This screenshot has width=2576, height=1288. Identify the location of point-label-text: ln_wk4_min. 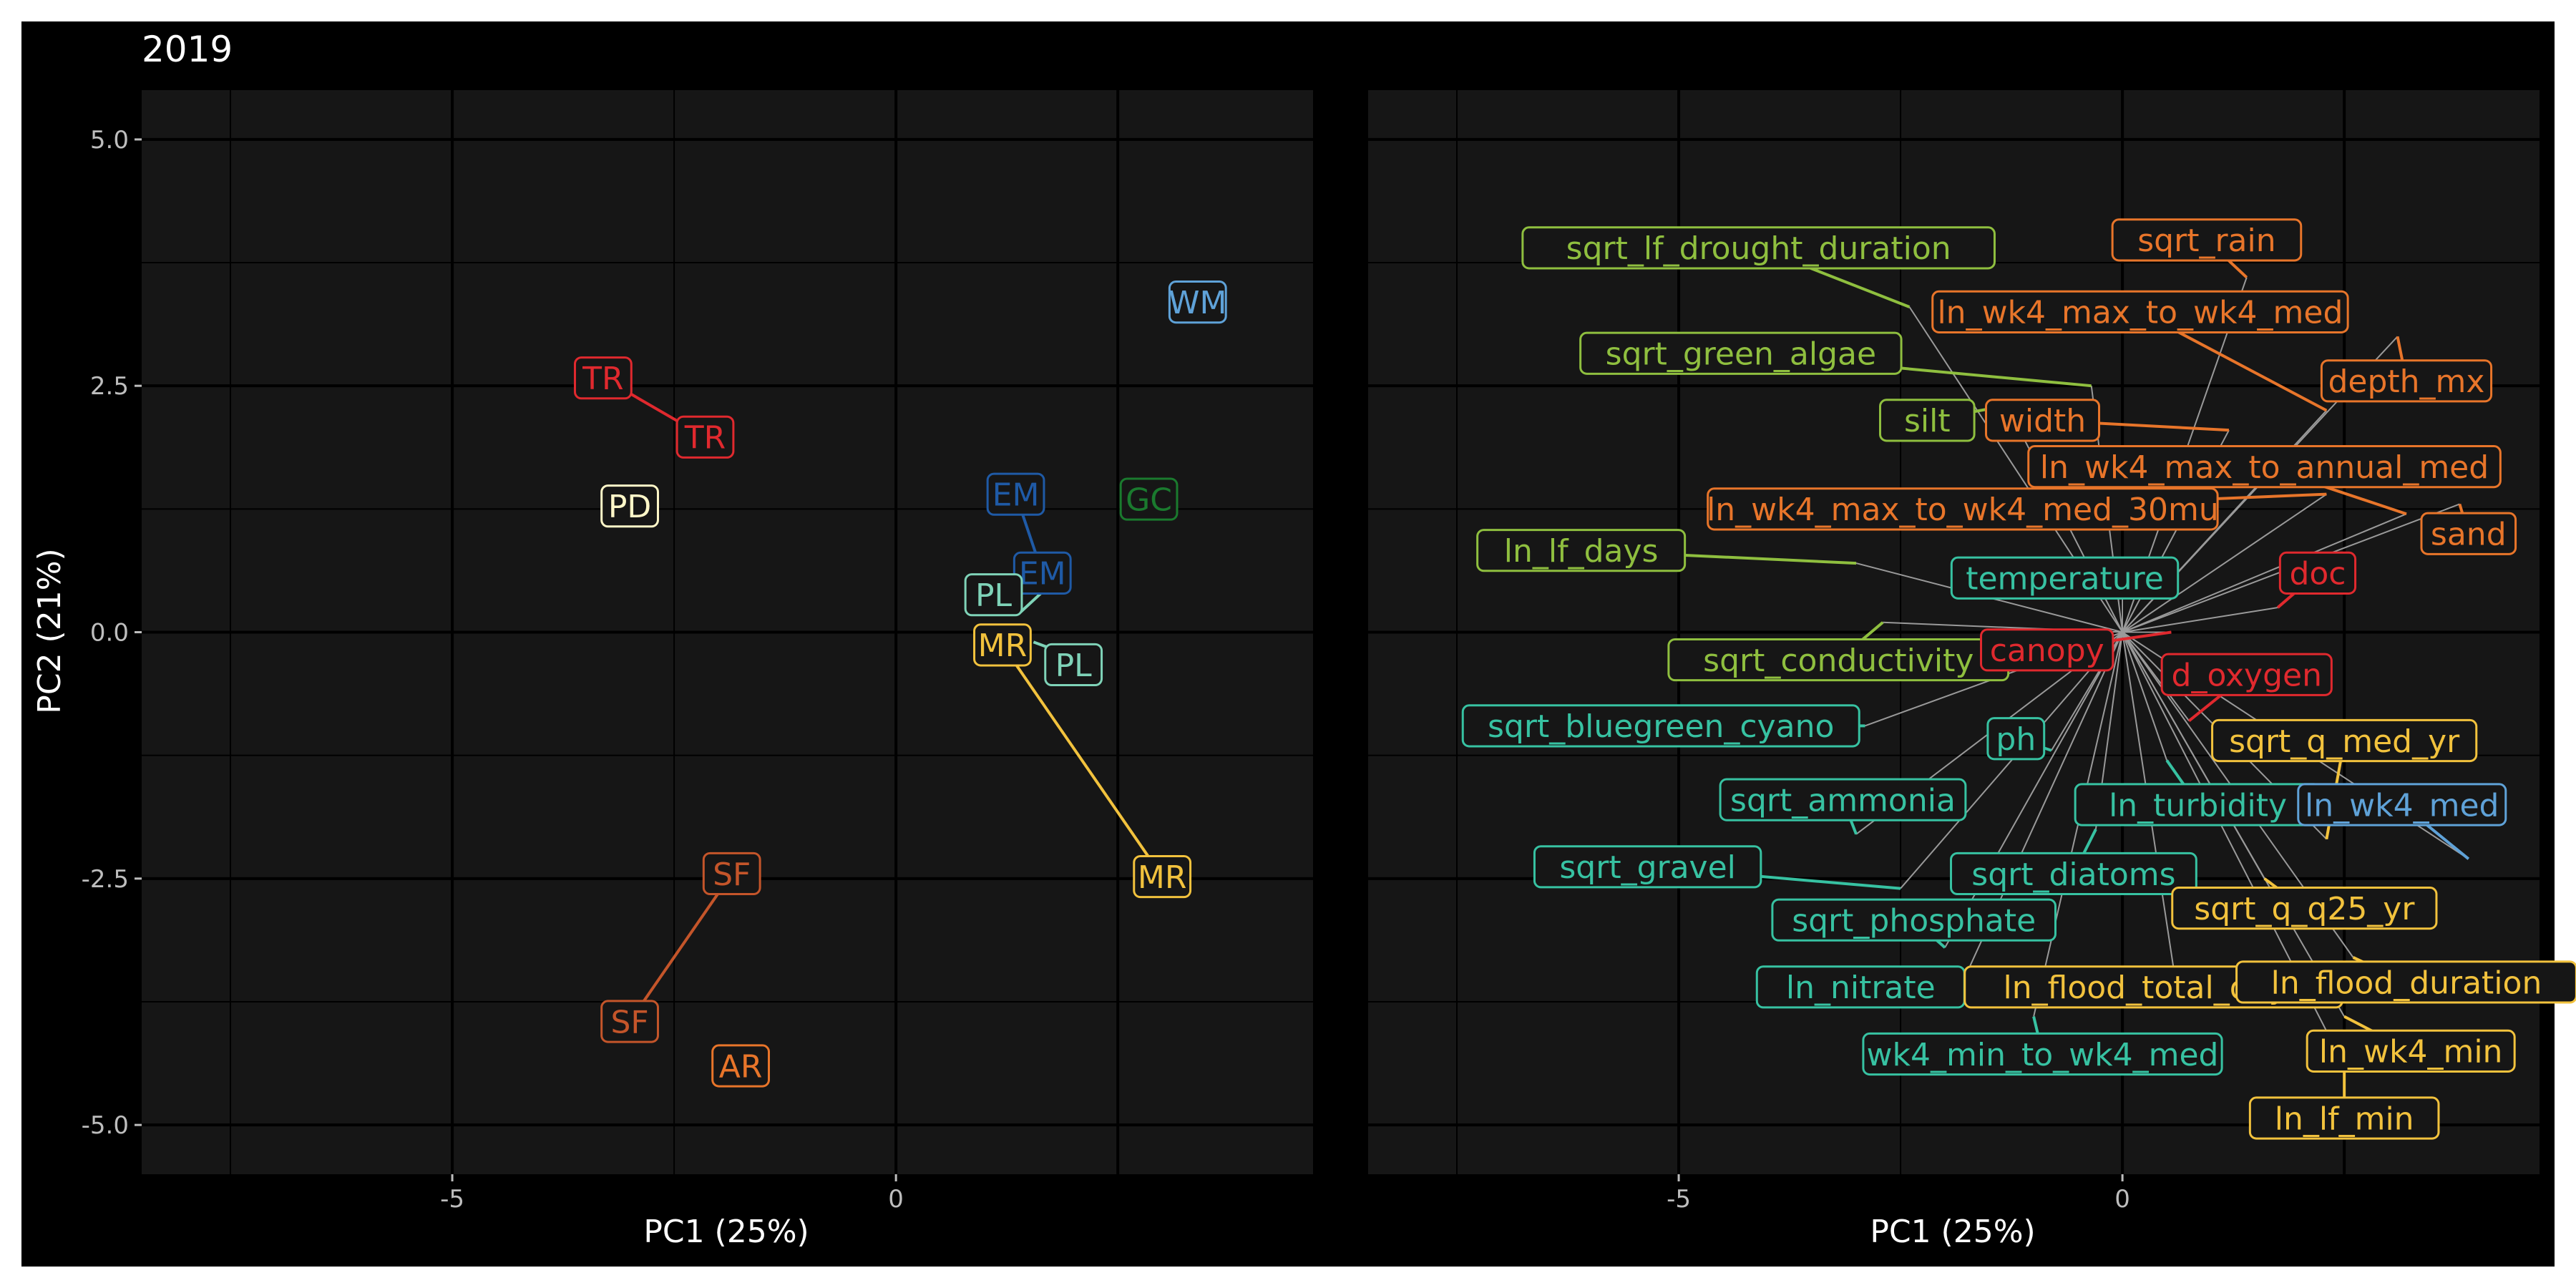
(2411, 1052).